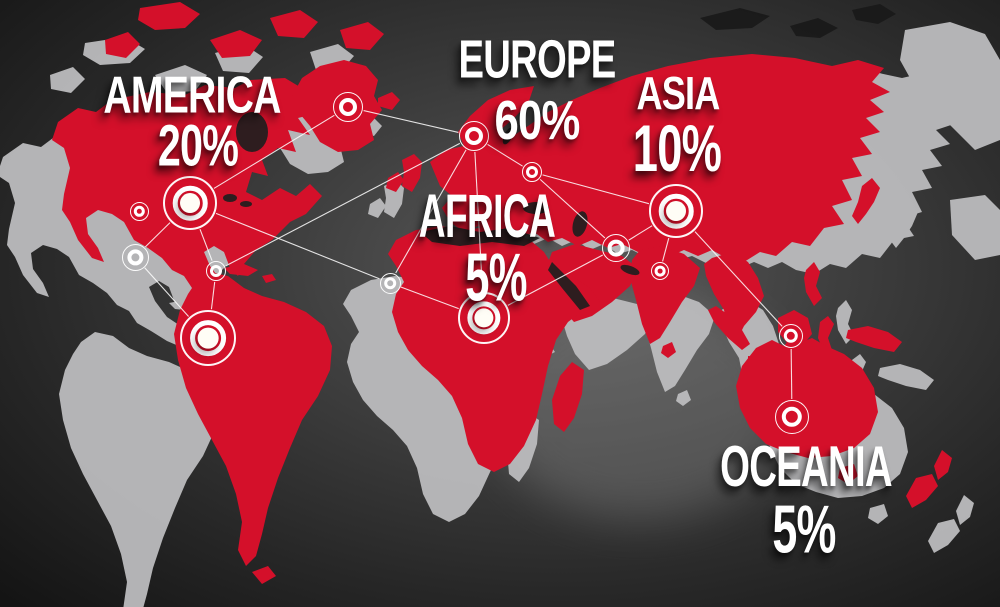 The width and height of the screenshot is (1000, 607). Describe the element at coordinates (640, 405) in the screenshot. I see `center-light-glow` at that location.